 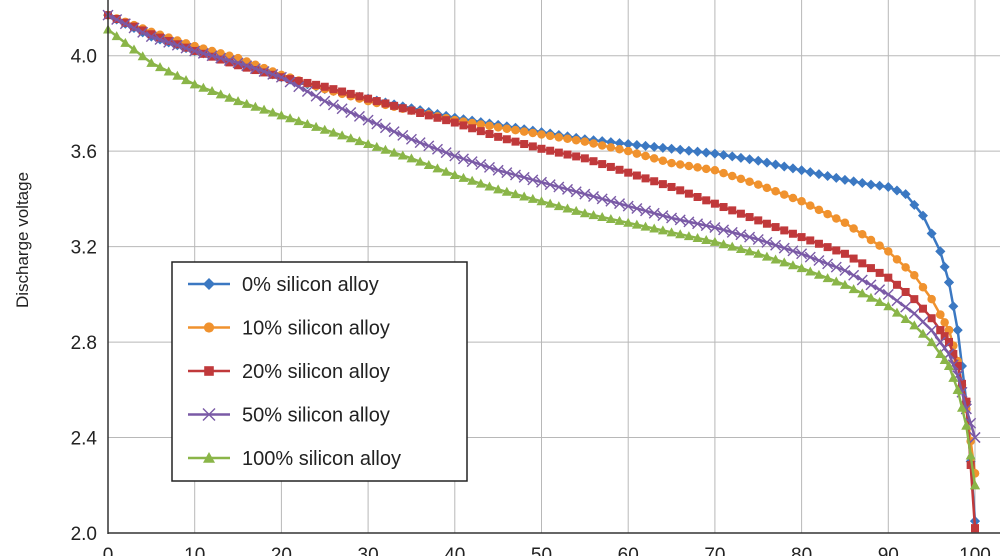 I want to click on x-tick-label: 80, so click(x=801, y=550).